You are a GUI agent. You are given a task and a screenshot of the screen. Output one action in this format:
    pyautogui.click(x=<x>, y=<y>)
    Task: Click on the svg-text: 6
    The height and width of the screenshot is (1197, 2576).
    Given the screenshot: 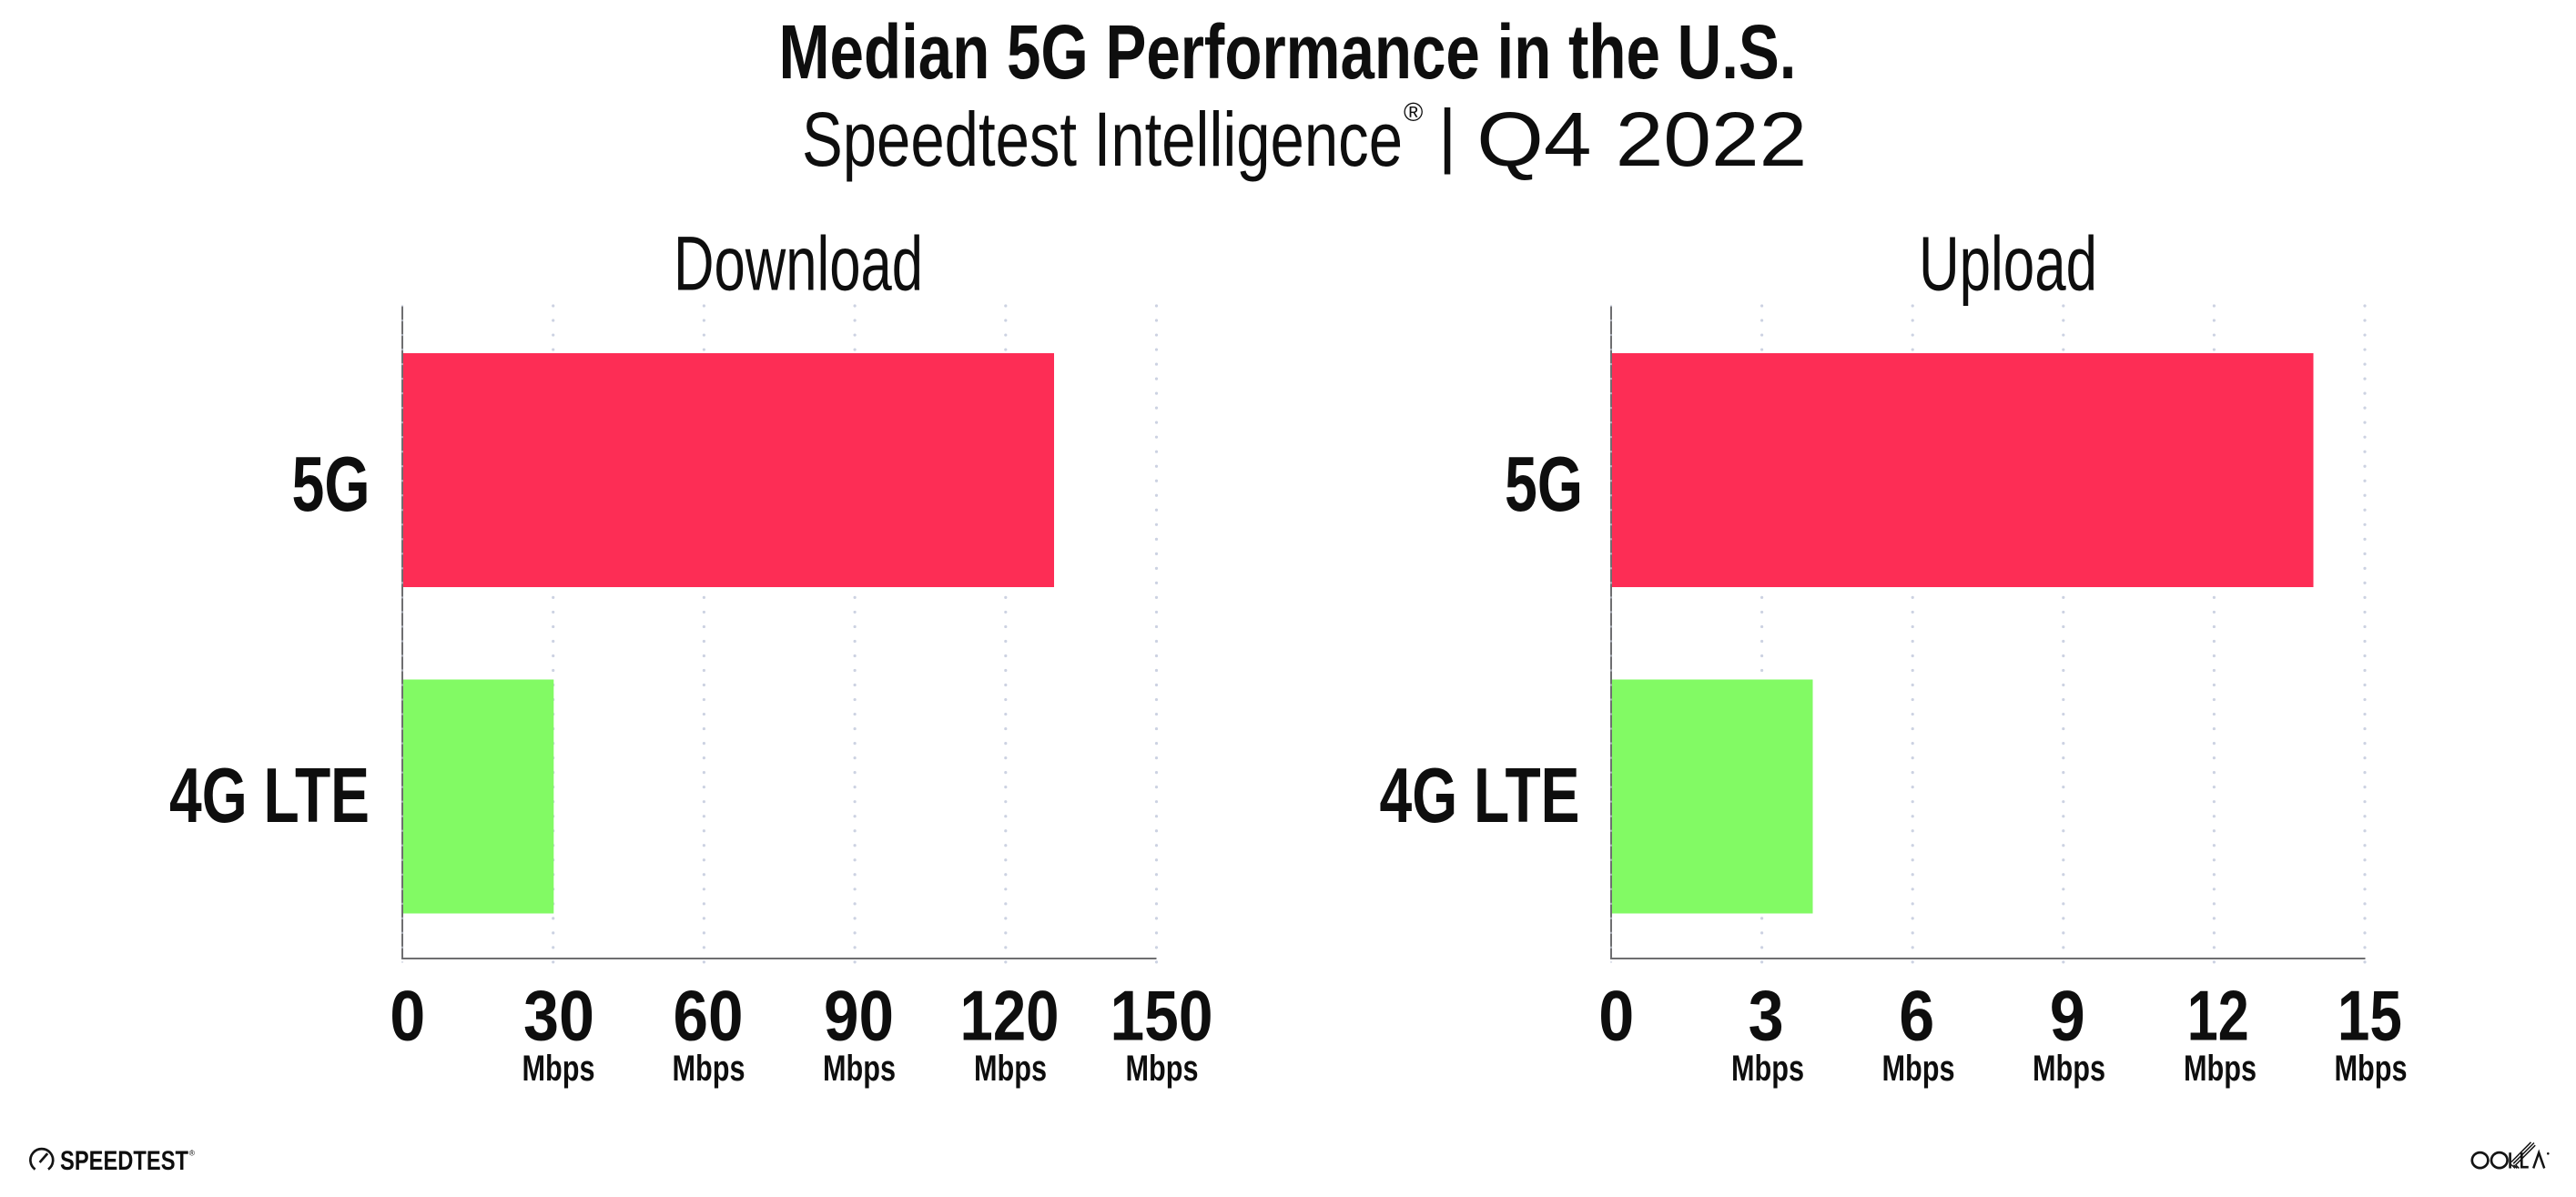 What is the action you would take?
    pyautogui.click(x=1917, y=1016)
    